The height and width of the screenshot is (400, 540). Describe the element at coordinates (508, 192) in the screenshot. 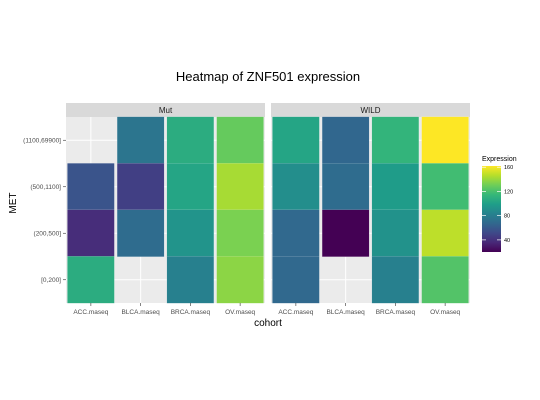

I see `legend-tick-label-120: 120` at that location.